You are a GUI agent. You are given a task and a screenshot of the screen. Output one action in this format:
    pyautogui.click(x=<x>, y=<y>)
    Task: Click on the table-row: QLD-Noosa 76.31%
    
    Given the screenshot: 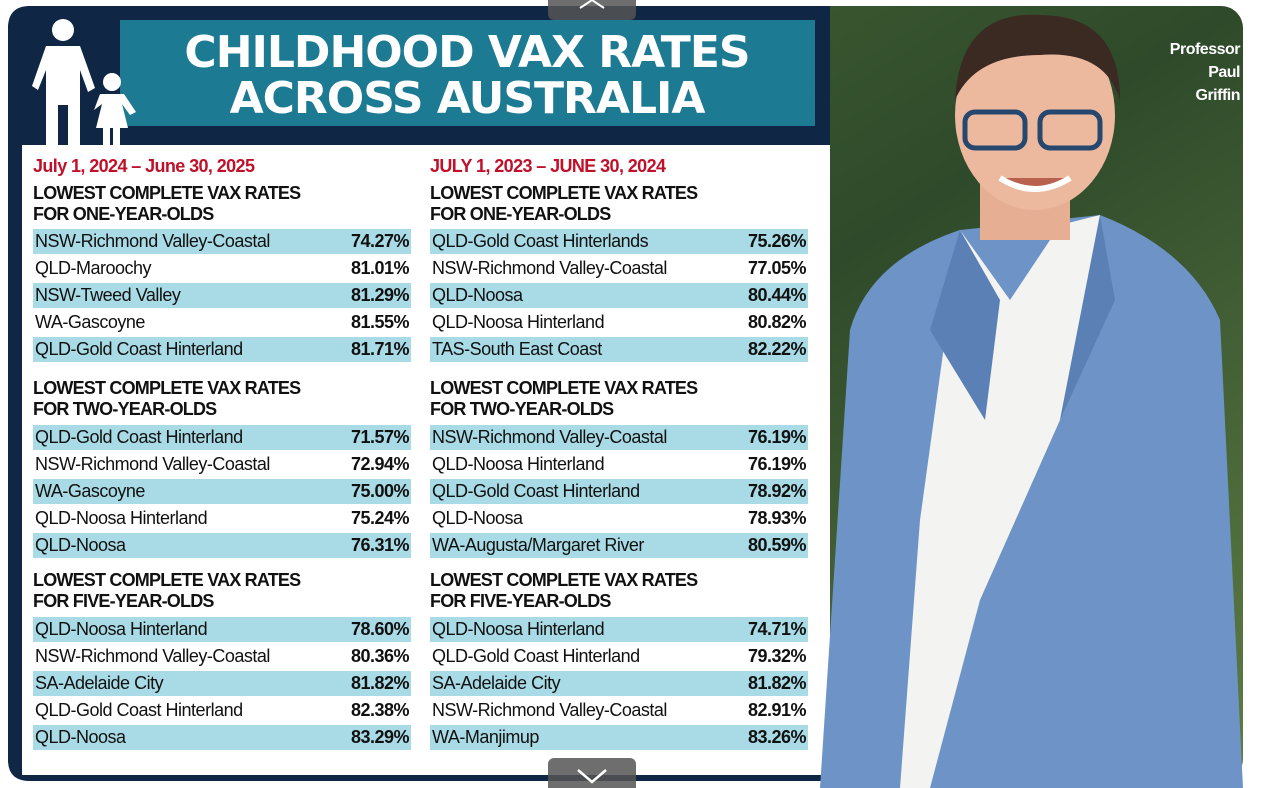 What is the action you would take?
    pyautogui.click(x=222, y=545)
    